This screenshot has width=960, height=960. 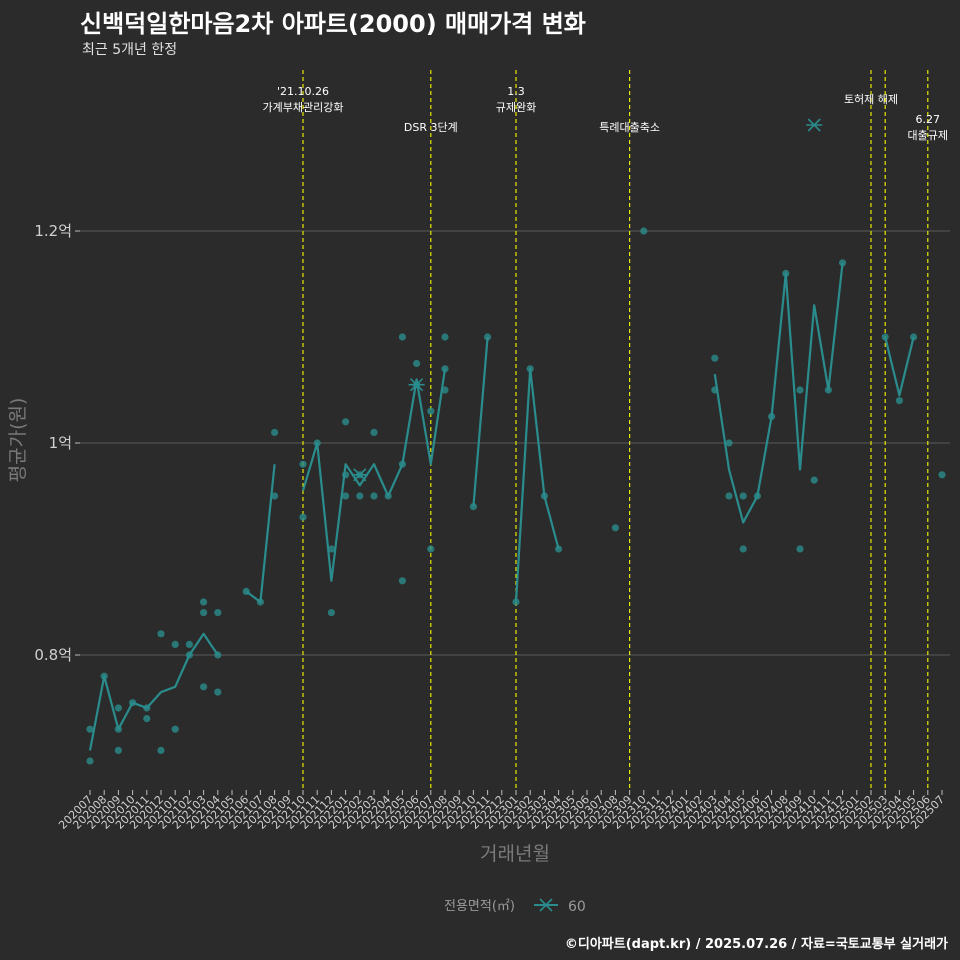 What do you see at coordinates (629, 127) in the screenshot?
I see `event-label: 특례대출축소` at bounding box center [629, 127].